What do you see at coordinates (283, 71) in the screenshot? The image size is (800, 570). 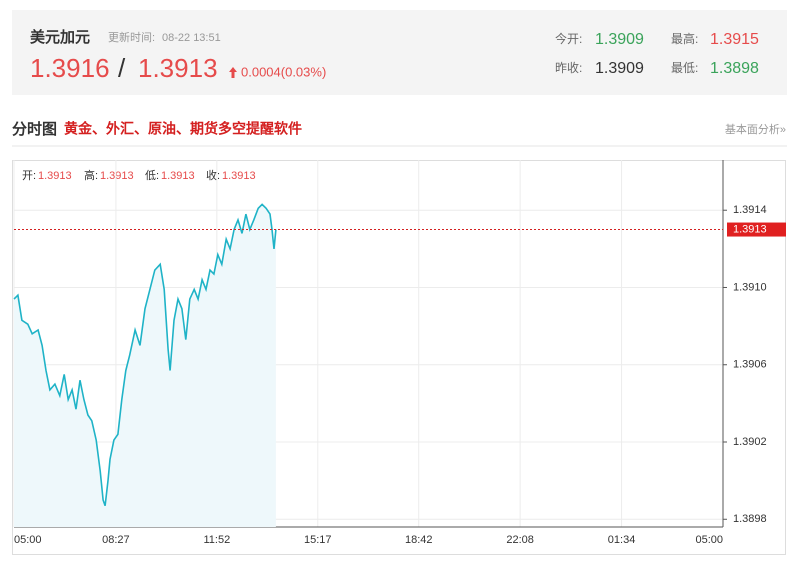 I see `price-change: 0.0004(0.03%)` at bounding box center [283, 71].